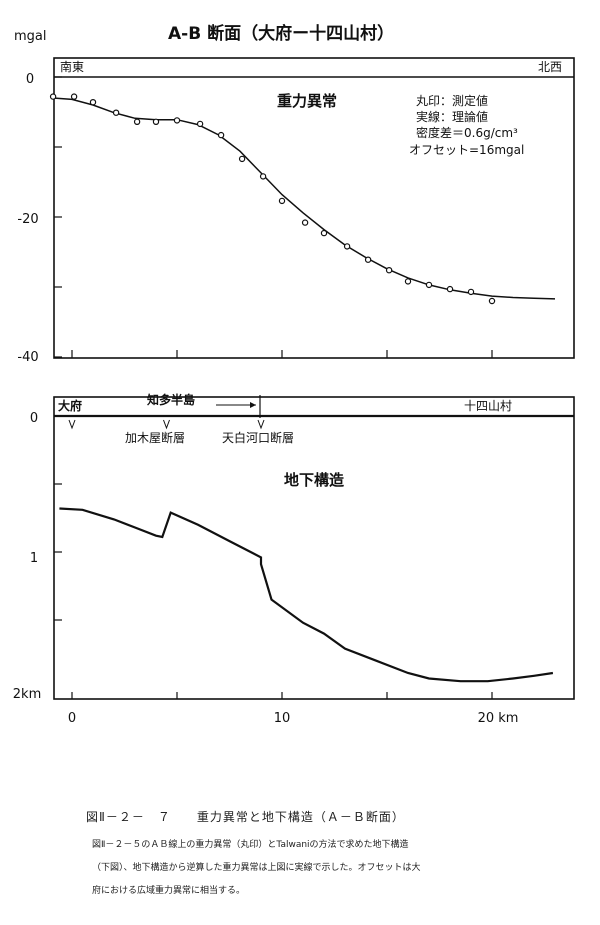 This screenshot has height=925, width=600. What do you see at coordinates (498, 718) in the screenshot?
I see `xtick-label-20: 20 km` at bounding box center [498, 718].